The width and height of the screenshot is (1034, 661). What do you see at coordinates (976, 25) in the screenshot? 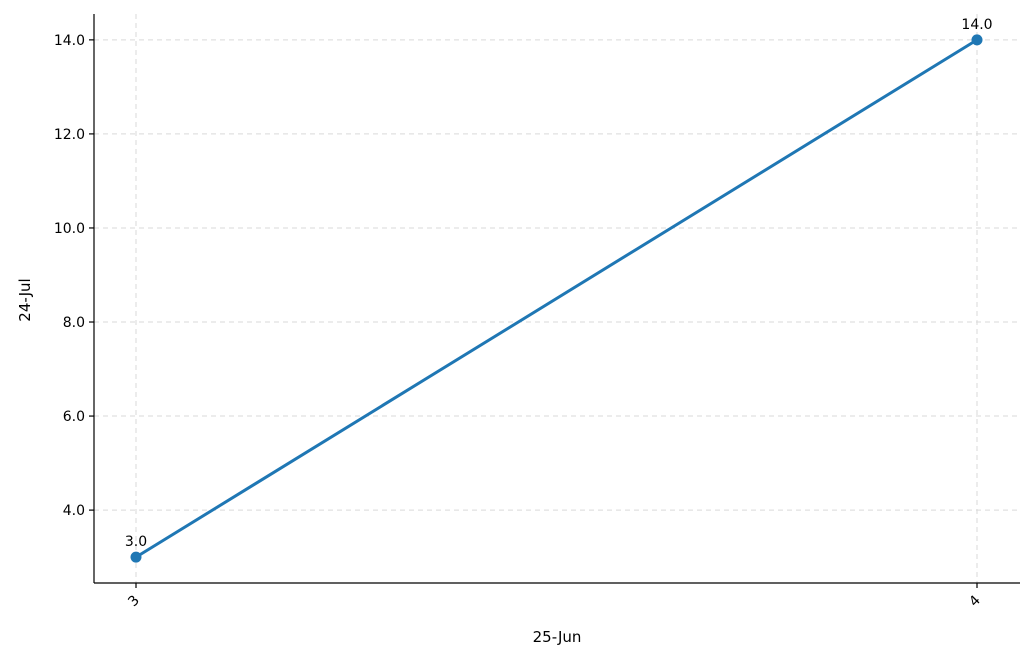
I see `data-label: 14.0` at bounding box center [976, 25].